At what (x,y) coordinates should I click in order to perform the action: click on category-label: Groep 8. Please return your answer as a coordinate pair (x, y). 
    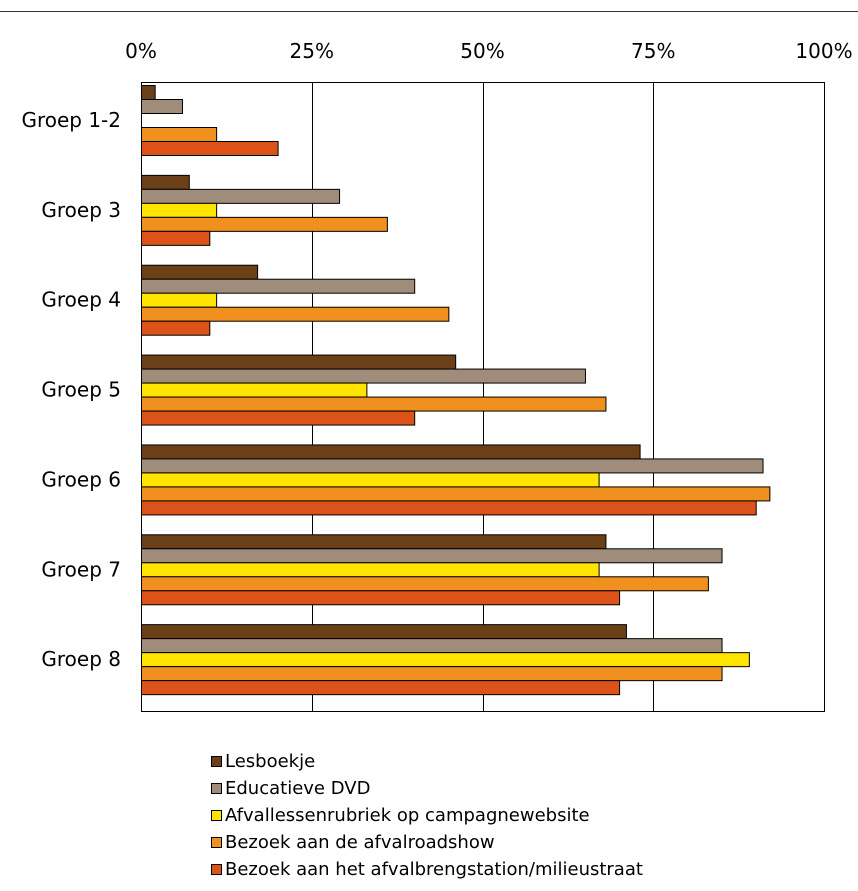
    Looking at the image, I should click on (81, 659).